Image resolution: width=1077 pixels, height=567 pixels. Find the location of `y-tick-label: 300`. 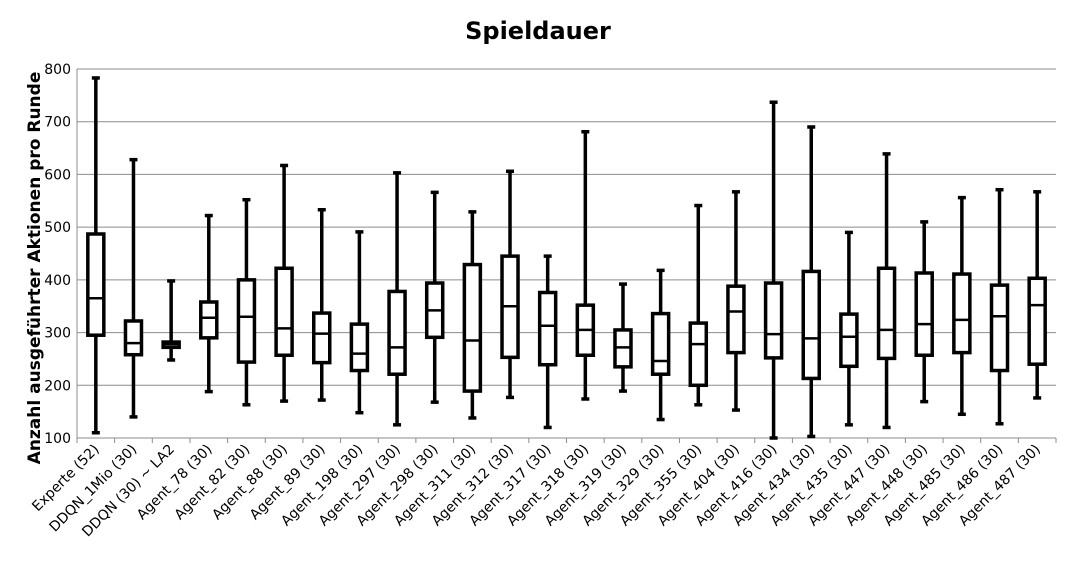

y-tick-label: 300 is located at coordinates (57, 334).